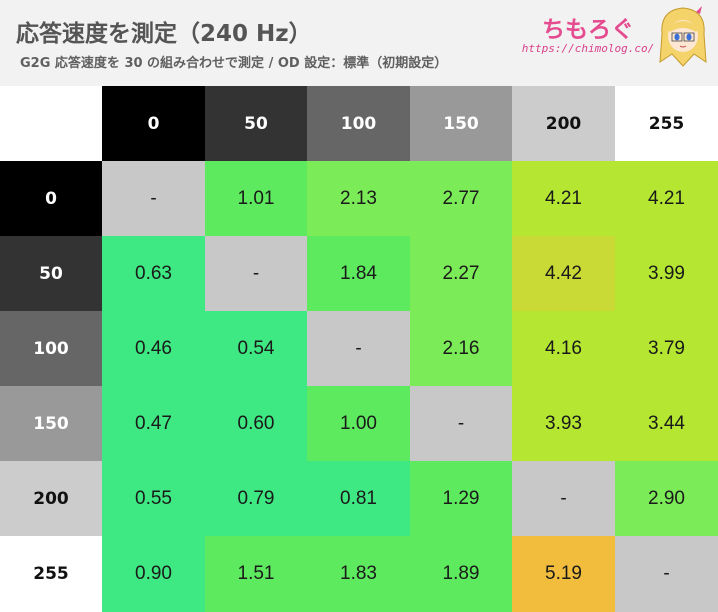 This screenshot has height=612, width=718. Describe the element at coordinates (153, 348) in the screenshot. I see `heatmap-cell-100-0: 0.46` at that location.